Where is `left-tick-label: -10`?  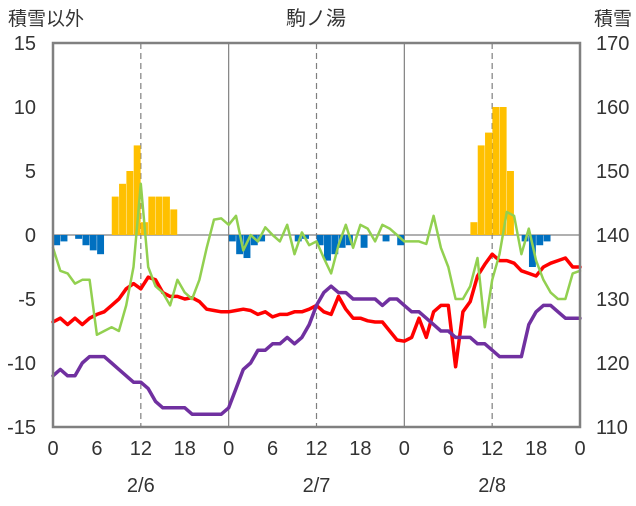
left-tick-label: -10 is located at coordinates (21, 364).